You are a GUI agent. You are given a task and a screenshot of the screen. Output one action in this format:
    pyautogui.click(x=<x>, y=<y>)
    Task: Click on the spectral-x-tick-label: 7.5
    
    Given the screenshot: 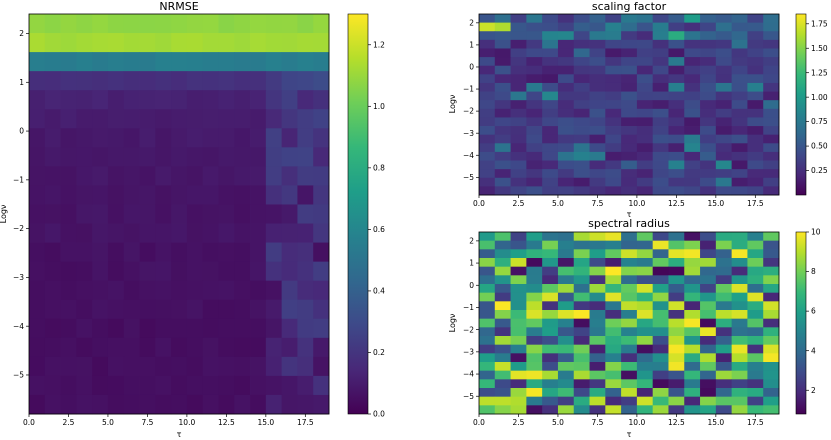 What is the action you would take?
    pyautogui.click(x=597, y=422)
    